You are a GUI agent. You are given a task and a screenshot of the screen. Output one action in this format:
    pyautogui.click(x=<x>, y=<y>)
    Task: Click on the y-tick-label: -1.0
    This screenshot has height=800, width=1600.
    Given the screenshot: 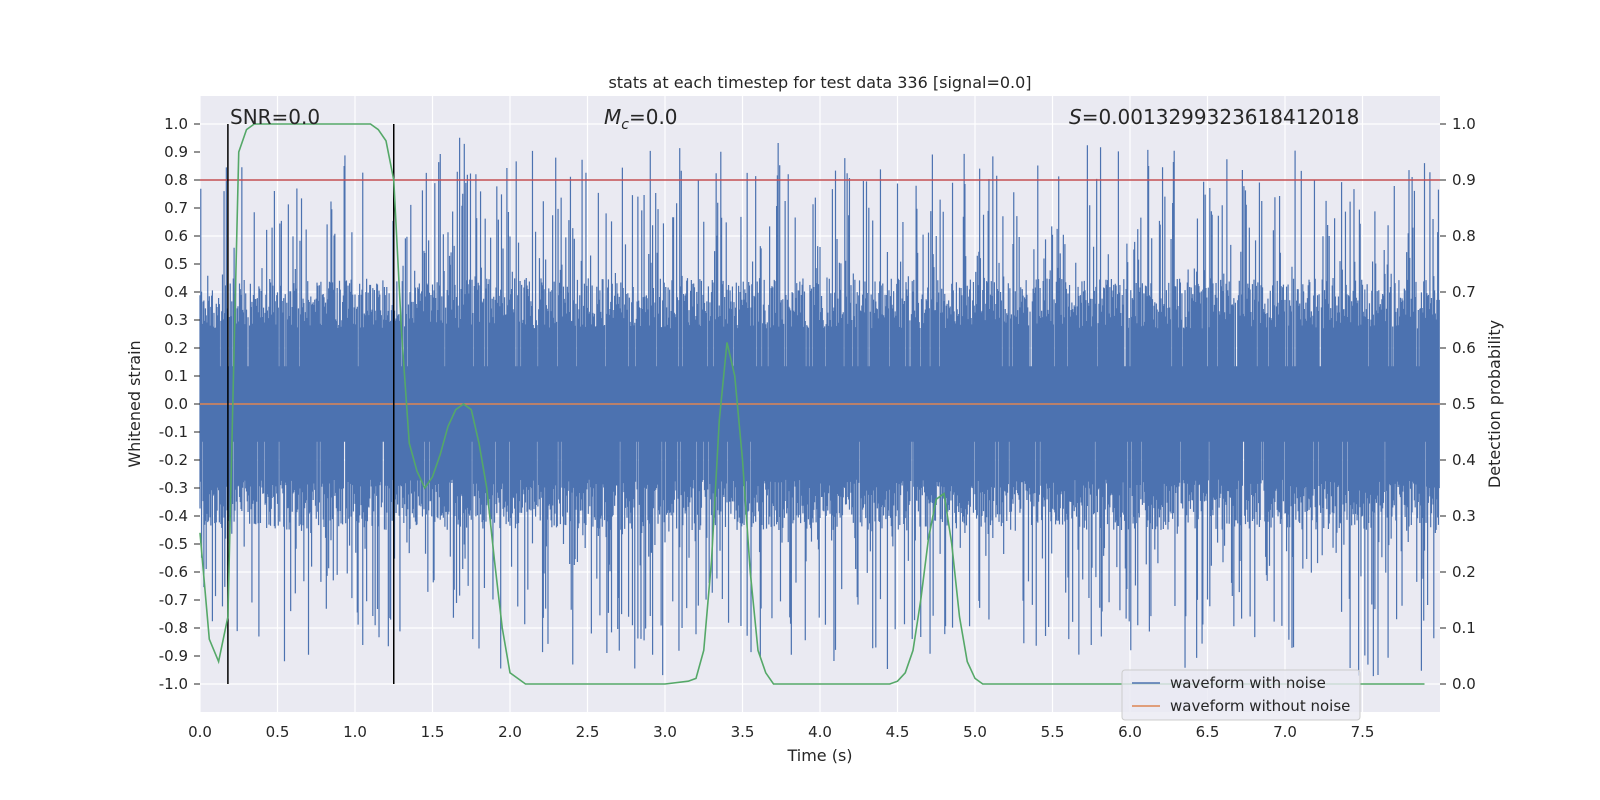 What is the action you would take?
    pyautogui.click(x=173, y=684)
    